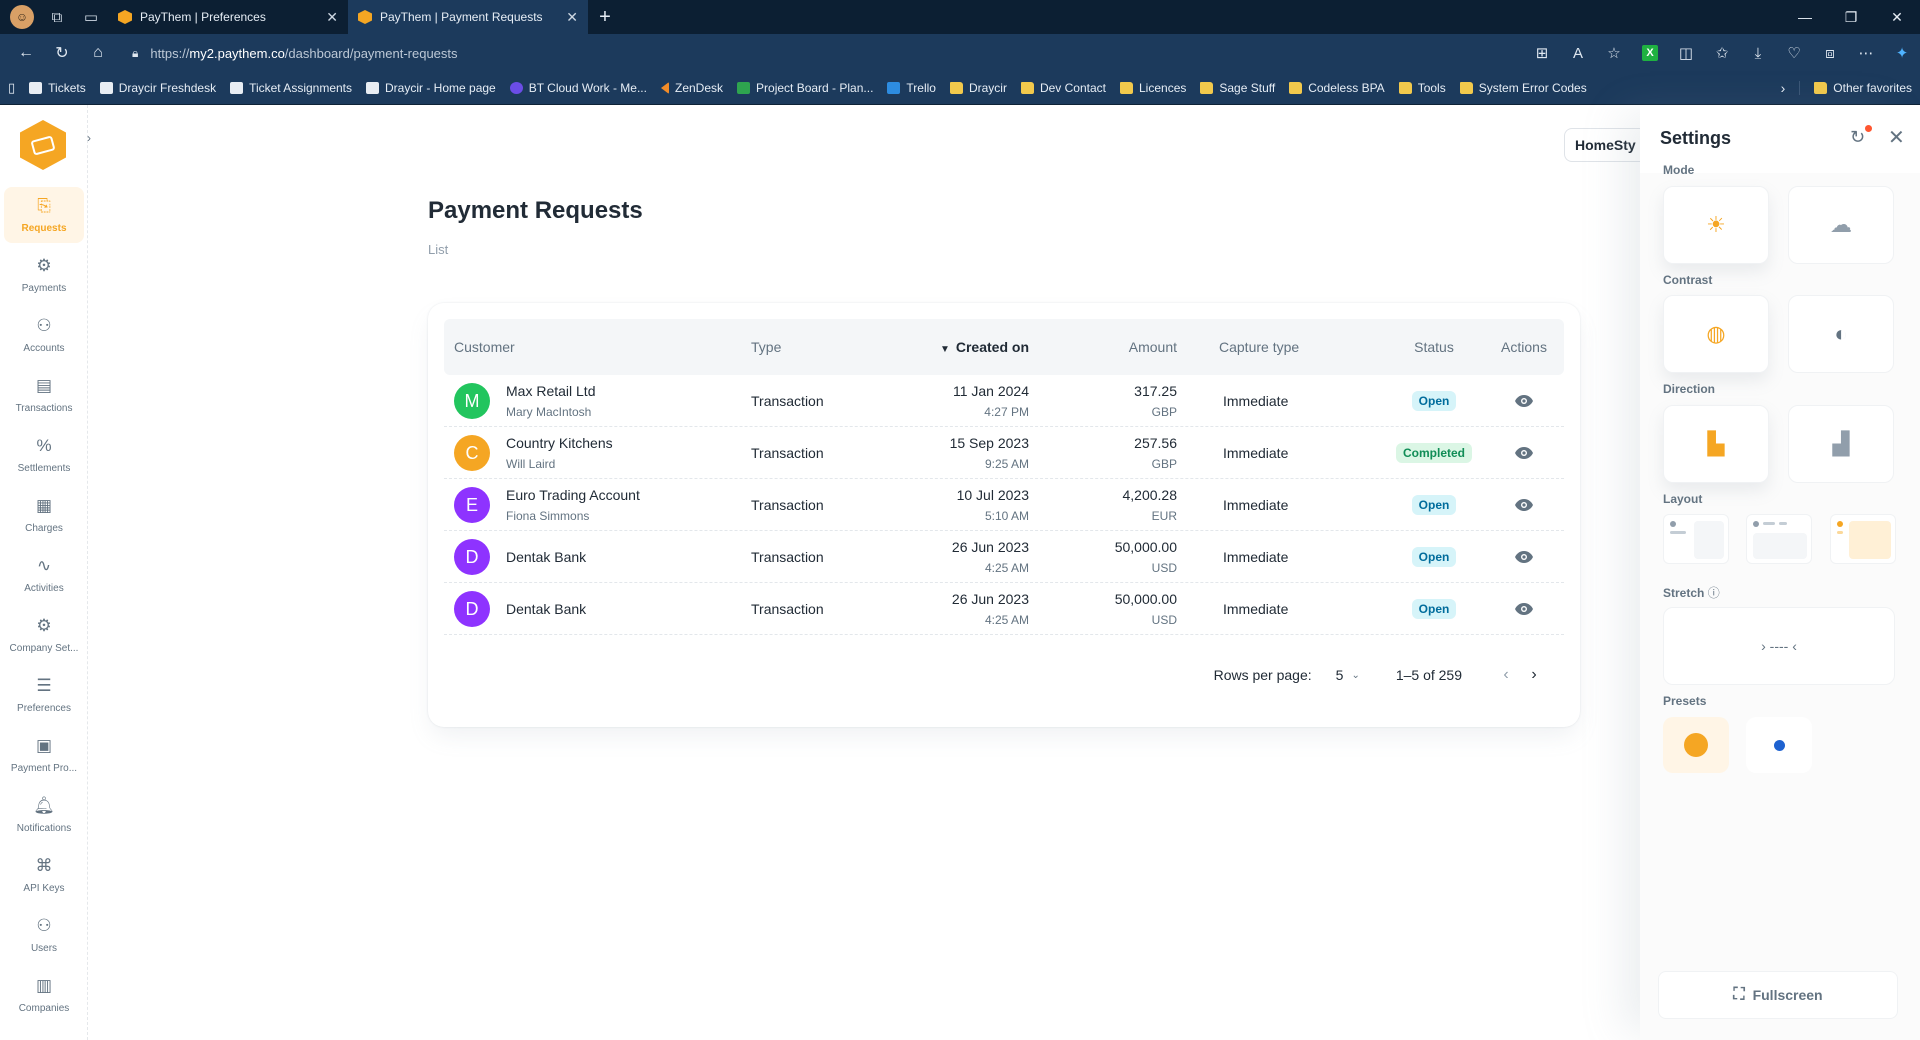 The width and height of the screenshot is (1920, 1040). Describe the element at coordinates (990, 547) in the screenshot. I see `created-date: 26 Jun 2023` at that location.